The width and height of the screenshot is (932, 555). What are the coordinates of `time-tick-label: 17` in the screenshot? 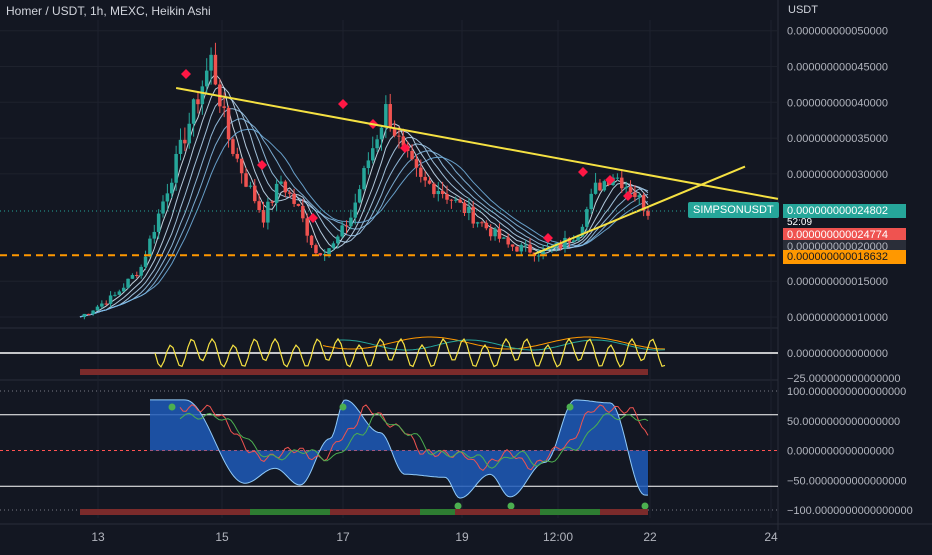 It's located at (343, 537).